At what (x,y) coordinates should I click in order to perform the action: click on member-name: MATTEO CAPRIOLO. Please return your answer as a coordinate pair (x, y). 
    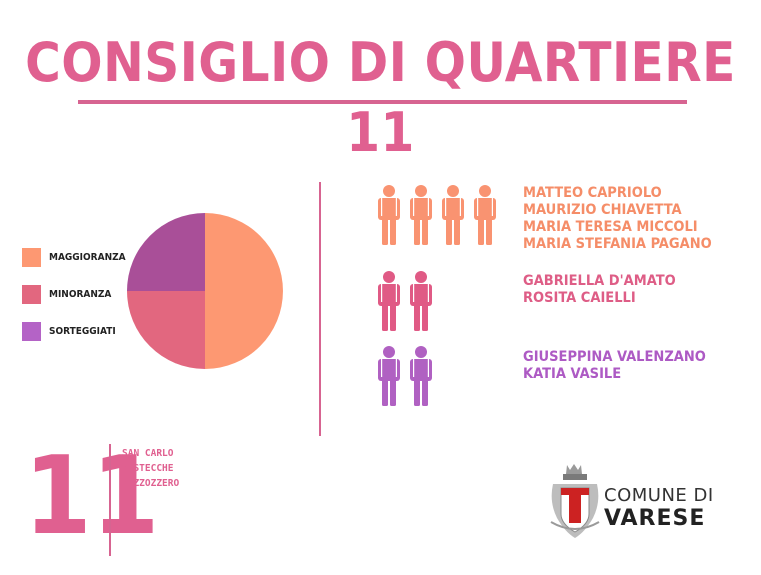
    Looking at the image, I should click on (592, 193).